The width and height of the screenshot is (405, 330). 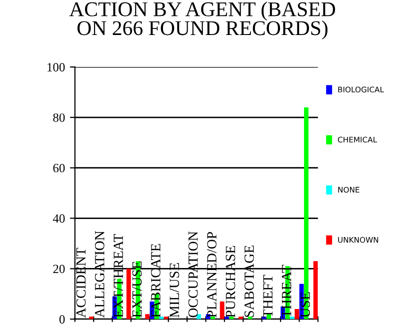 I want to click on y-tick-label: 0, so click(x=62, y=319).